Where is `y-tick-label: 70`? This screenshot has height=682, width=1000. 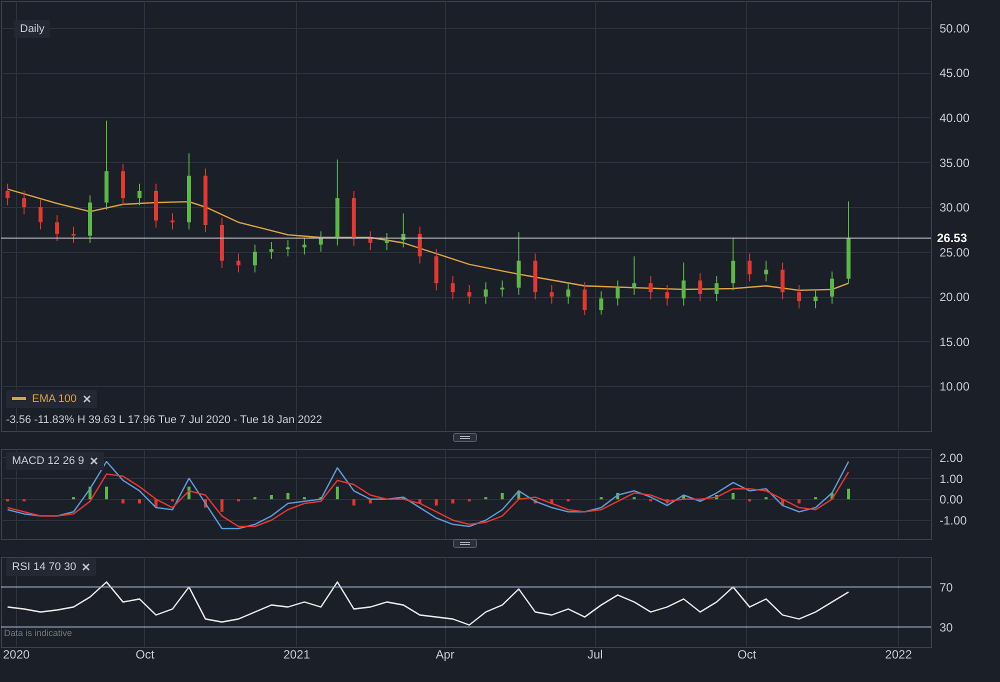 y-tick-label: 70 is located at coordinates (947, 587).